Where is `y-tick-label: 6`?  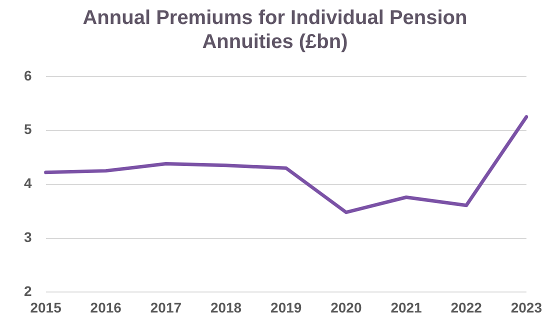 y-tick-label: 6 is located at coordinates (28, 75).